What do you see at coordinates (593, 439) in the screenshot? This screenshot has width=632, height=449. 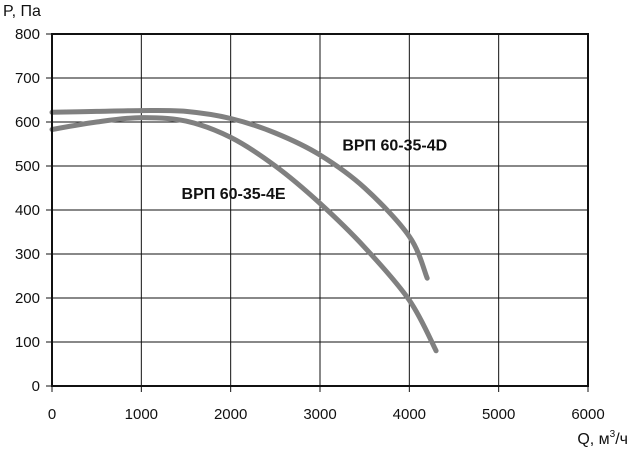 I see `x-axis-title-main: Q, м` at bounding box center [593, 439].